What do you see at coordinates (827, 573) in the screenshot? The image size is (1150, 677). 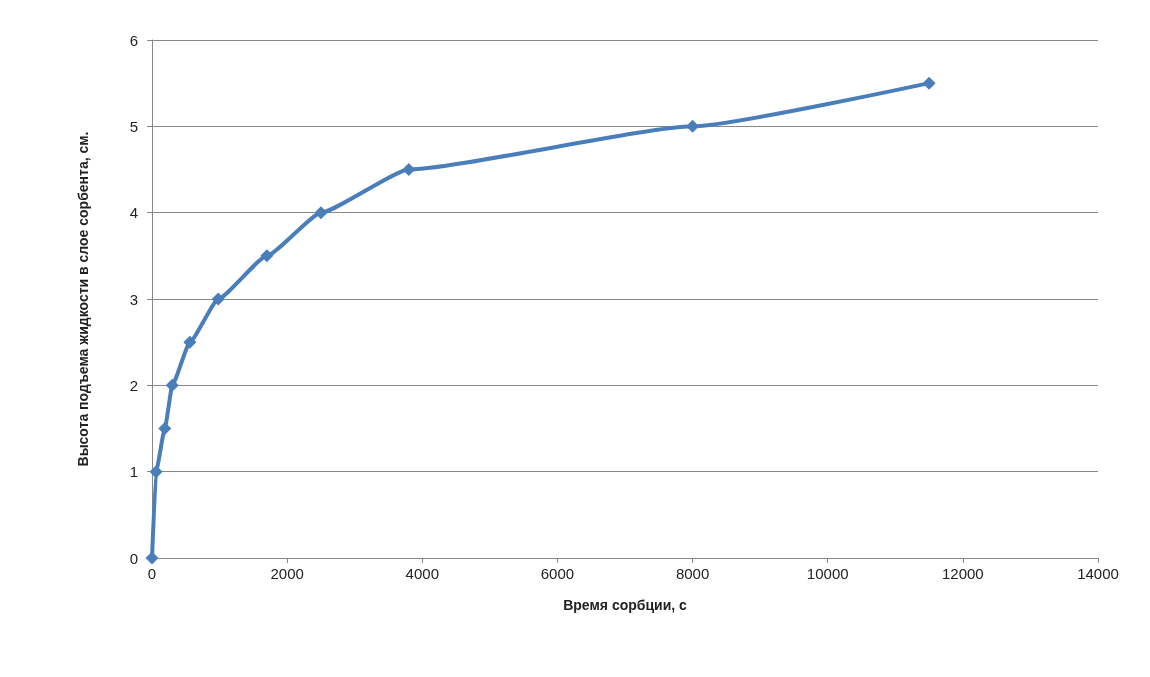 I see `x-tick-label: 10000` at bounding box center [827, 573].